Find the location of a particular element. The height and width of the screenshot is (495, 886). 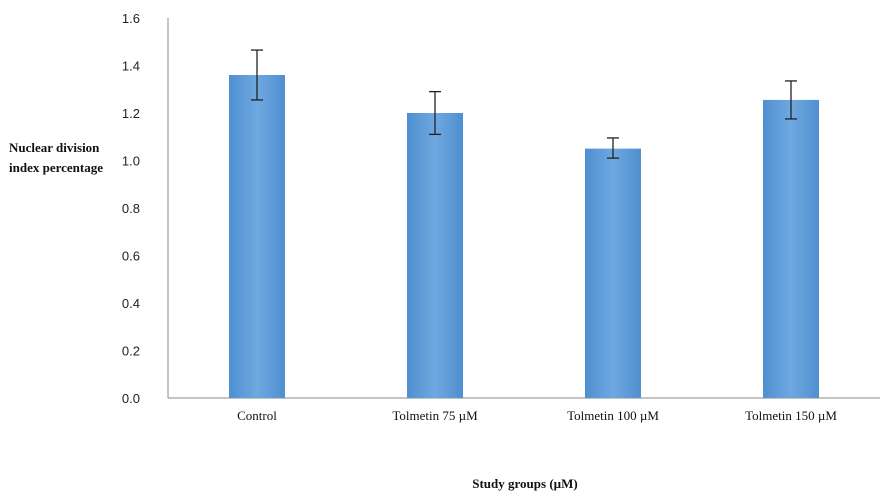

y-tick-label: 0.6 is located at coordinates (131, 256).